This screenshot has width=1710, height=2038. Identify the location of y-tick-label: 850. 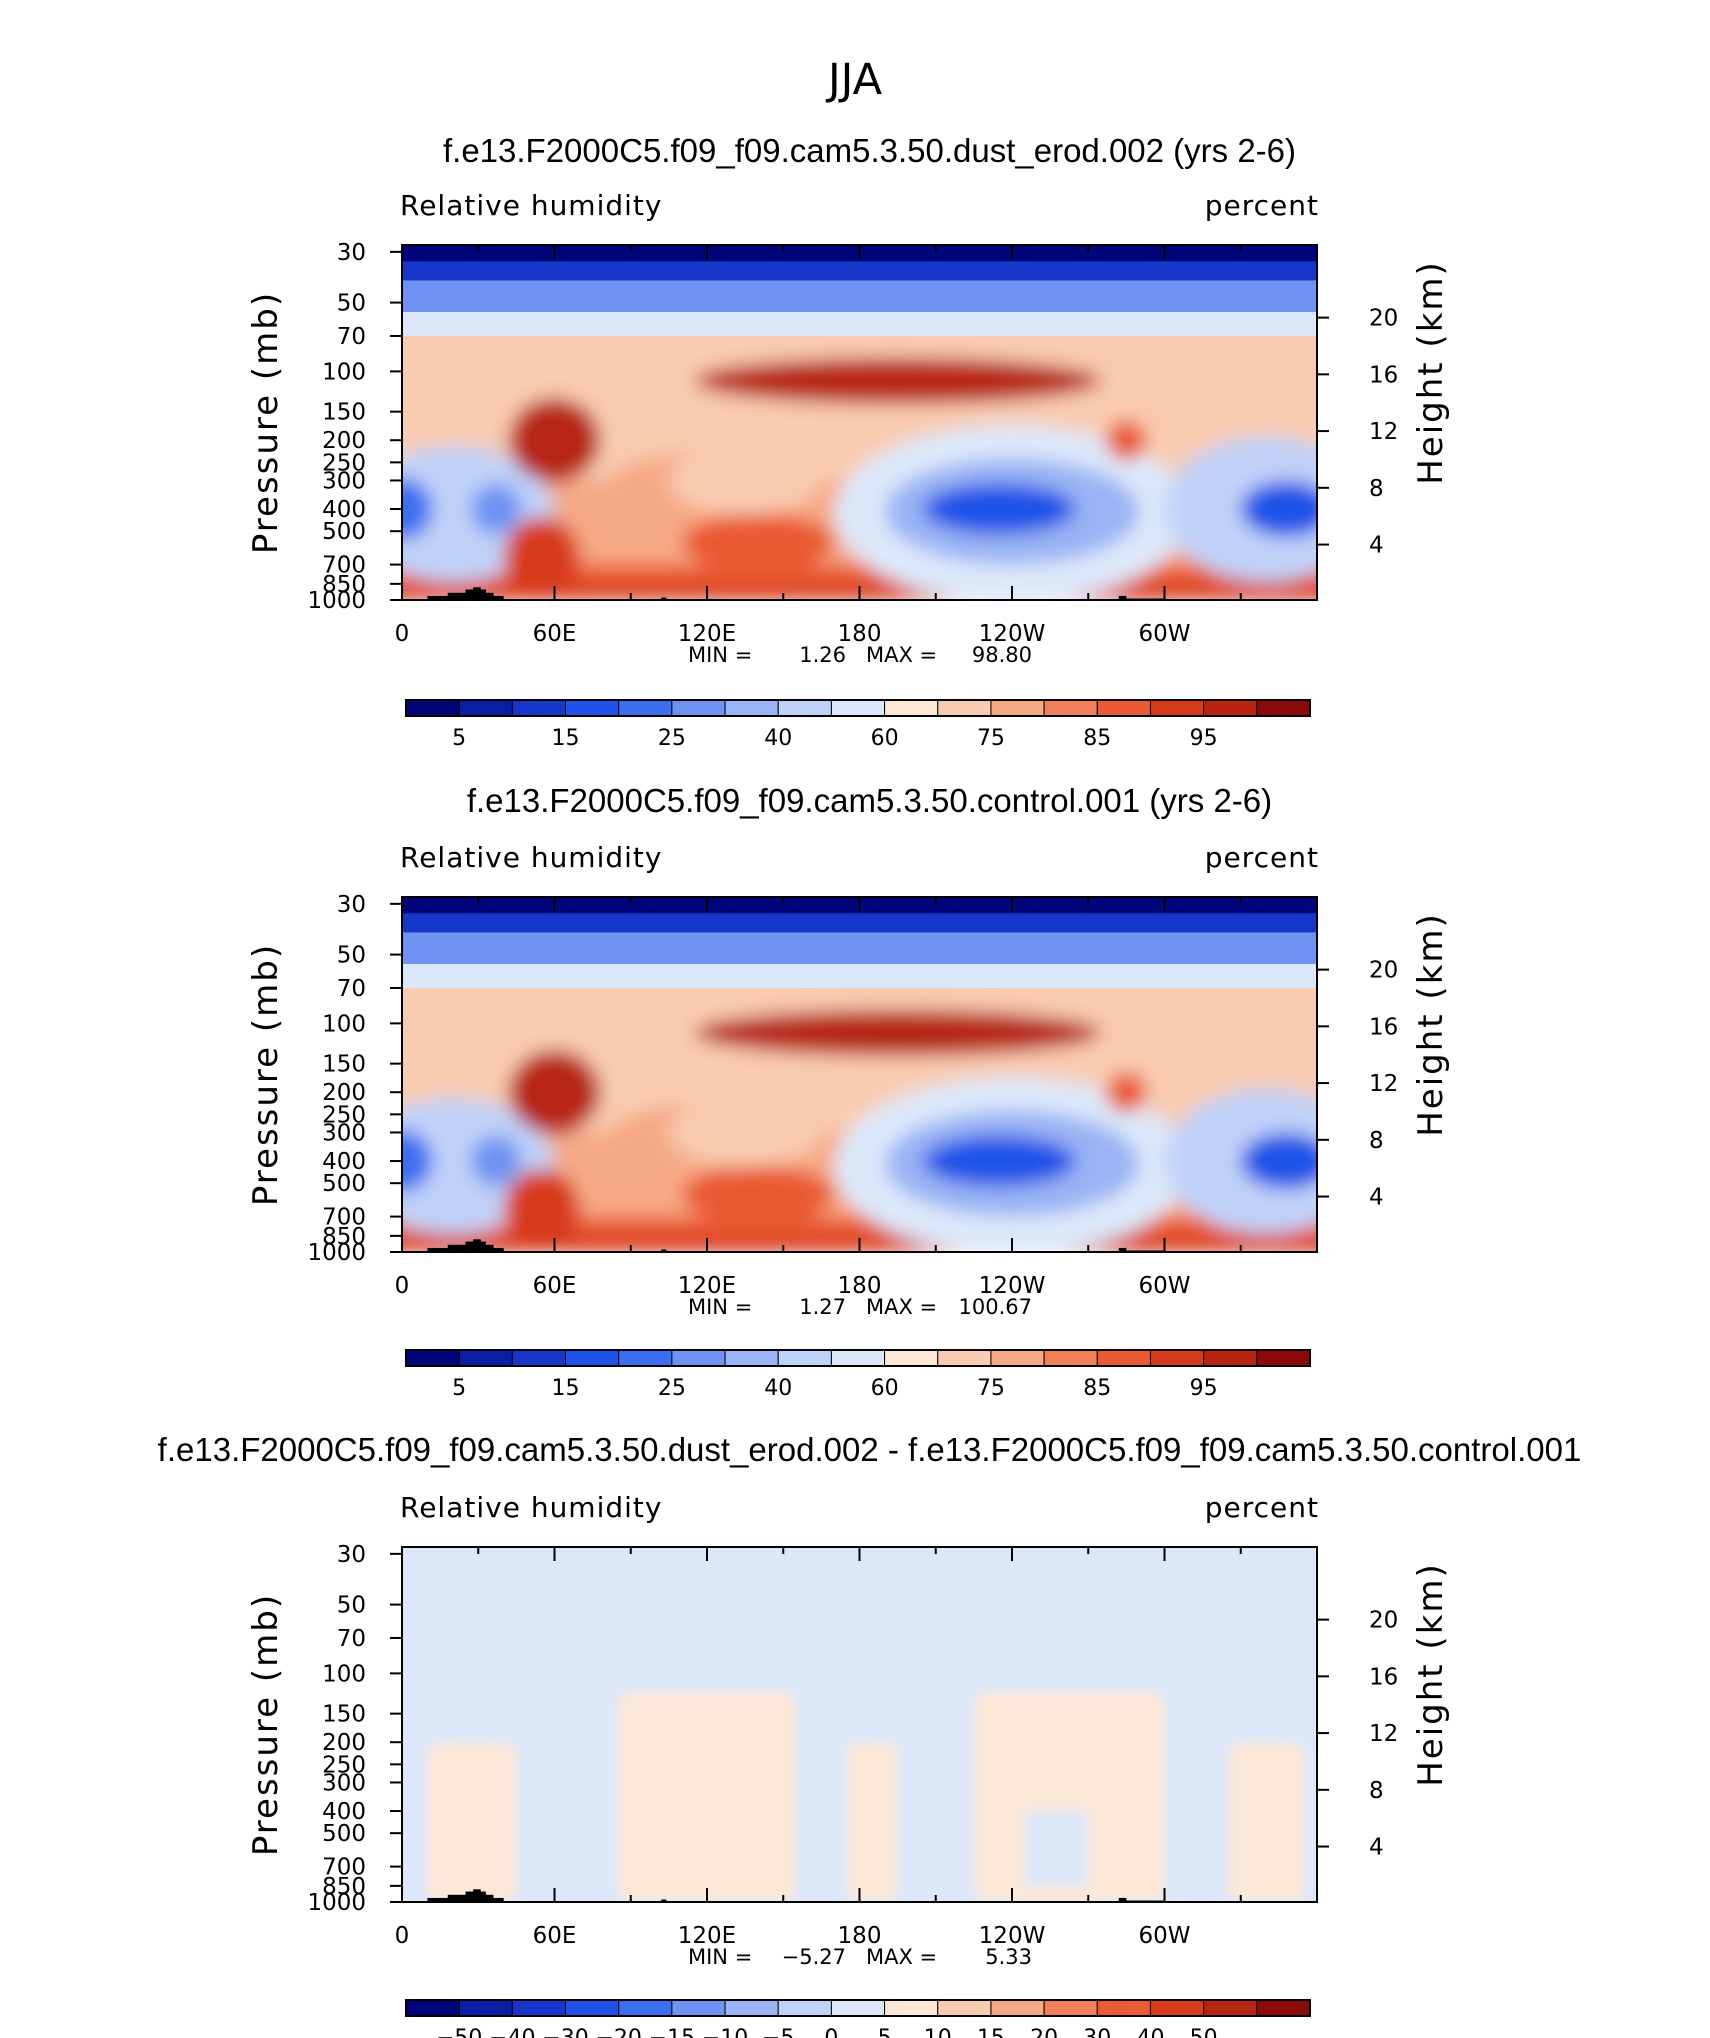
(344, 1237).